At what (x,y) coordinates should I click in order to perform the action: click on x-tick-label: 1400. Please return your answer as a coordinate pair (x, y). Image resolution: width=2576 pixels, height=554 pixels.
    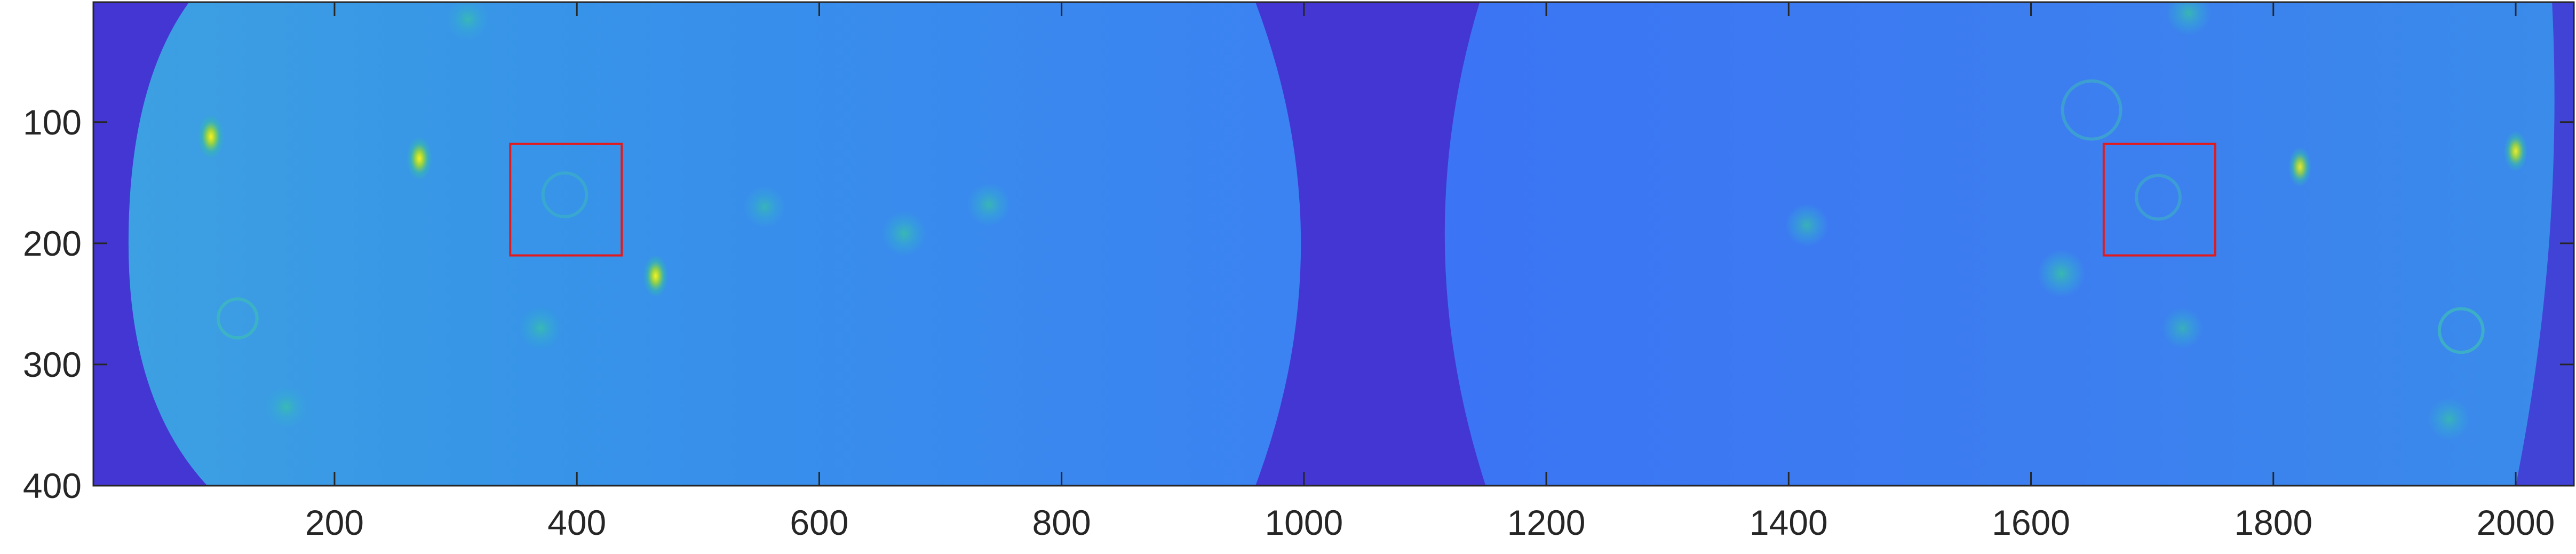
    Looking at the image, I should click on (1789, 522).